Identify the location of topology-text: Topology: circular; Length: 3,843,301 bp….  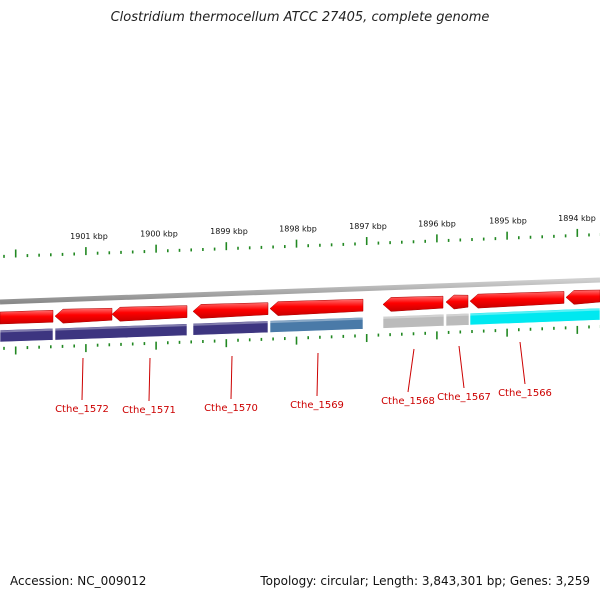
(425, 581).